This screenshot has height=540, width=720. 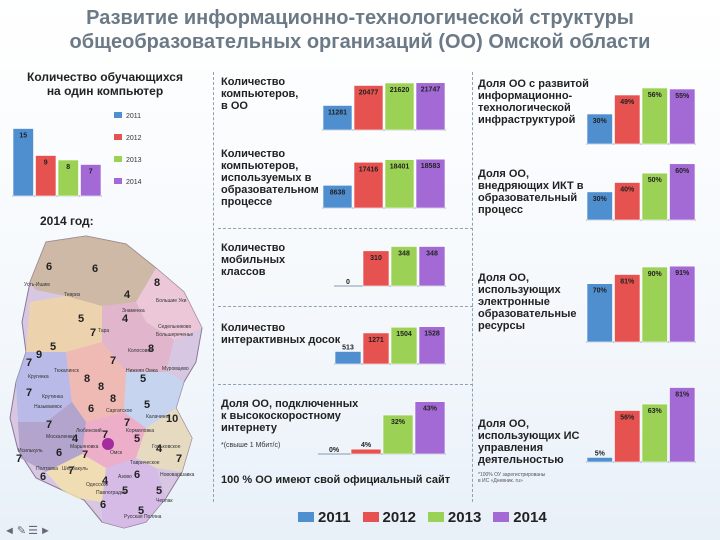 I want to click on map-number-8: 7, so click(x=93, y=333).